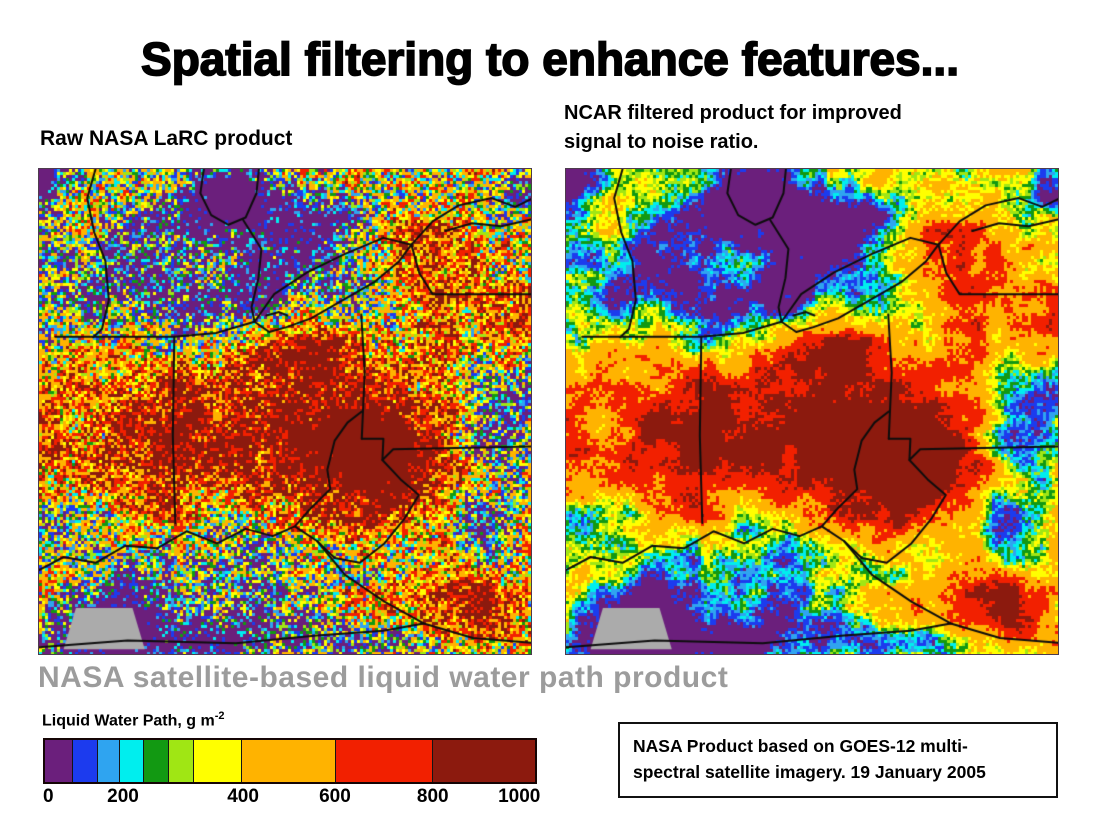 This screenshot has height=824, width=1100. Describe the element at coordinates (335, 796) in the screenshot. I see `colorbar-tick-600: 600` at that location.